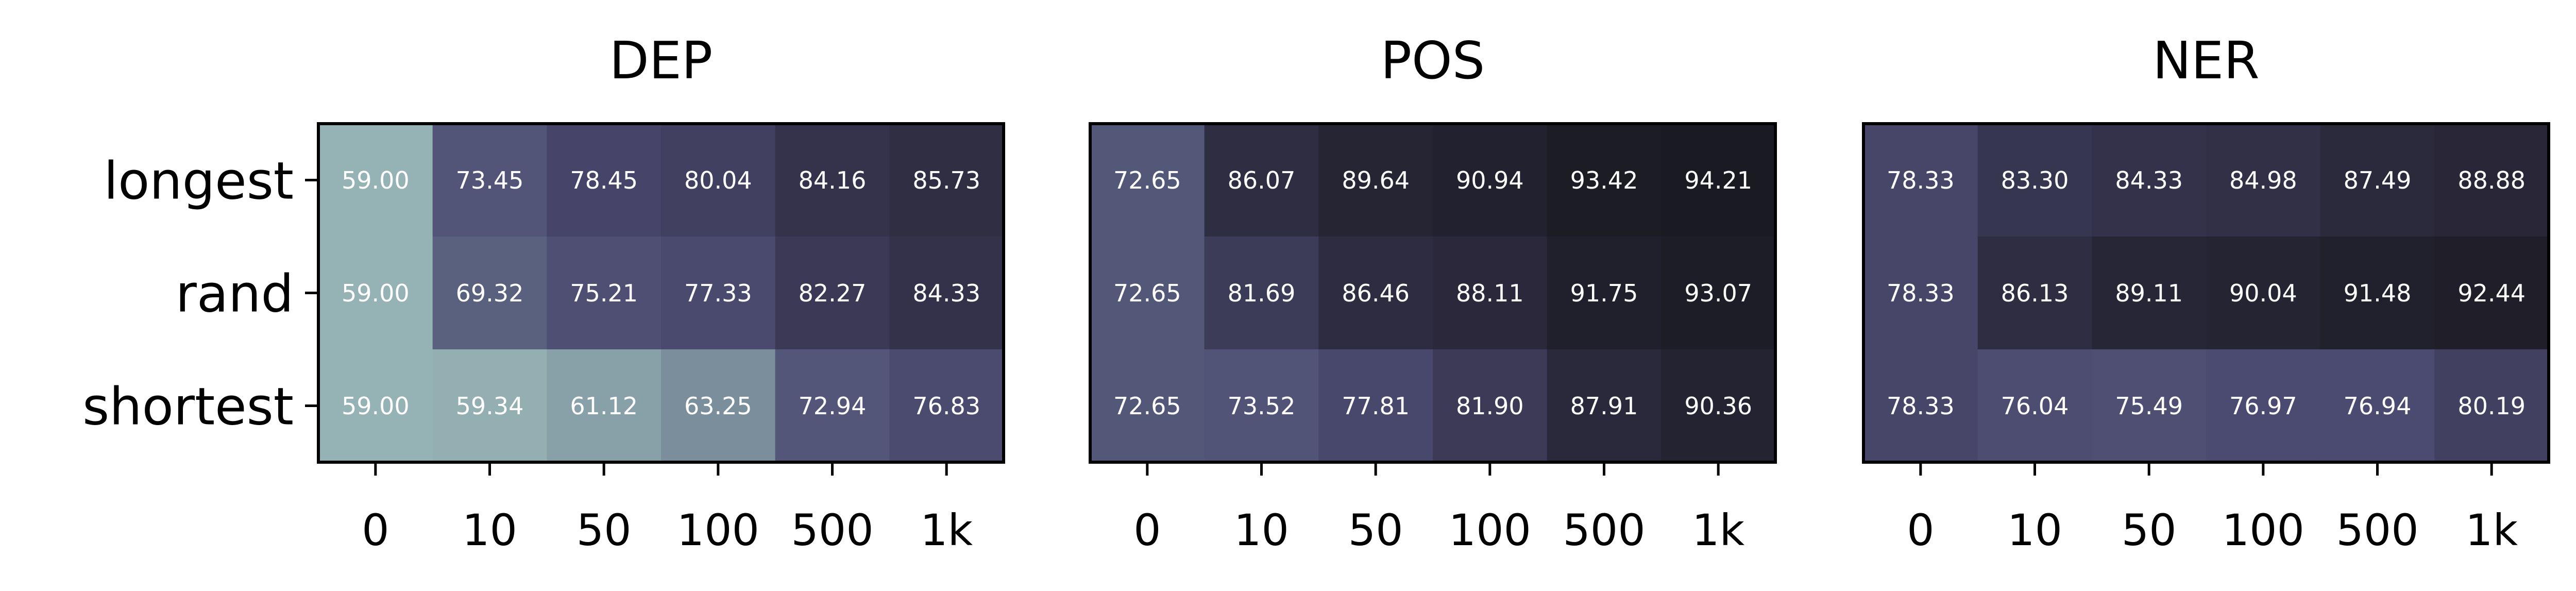  I want to click on cell-value-label: 76.04, so click(2035, 406).